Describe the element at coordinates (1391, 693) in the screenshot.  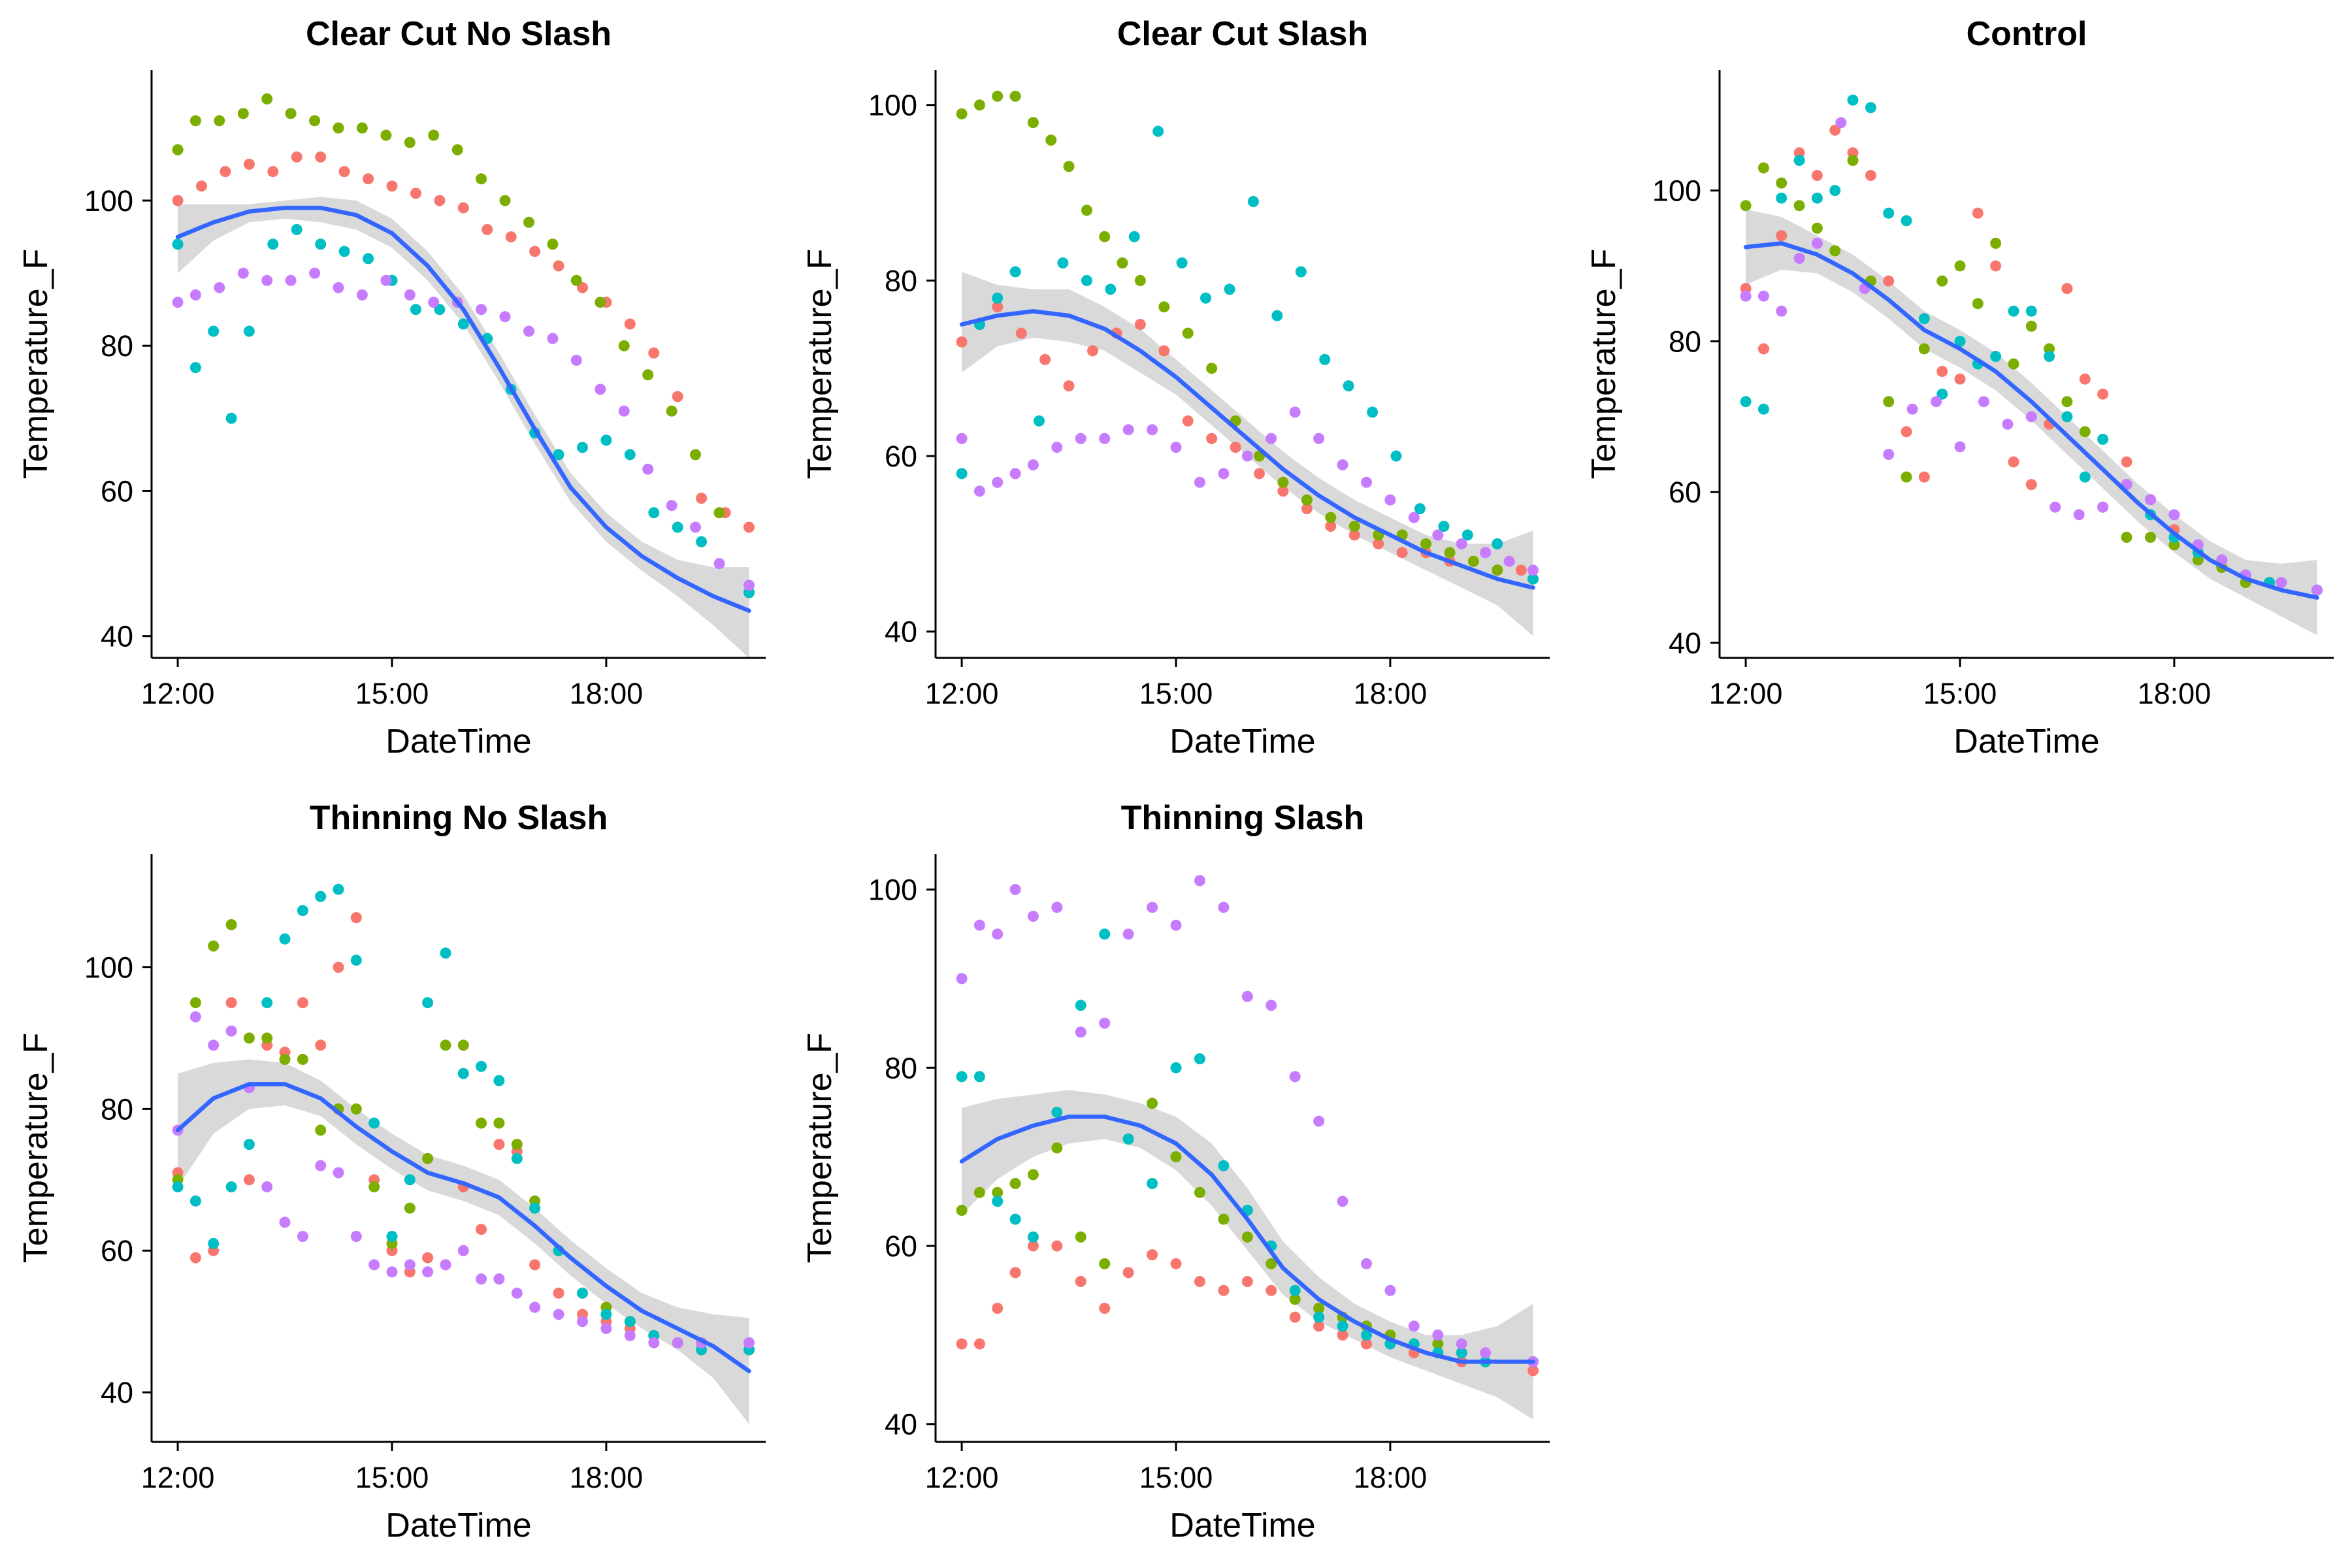
I see `x-tick-label: 18:00` at that location.